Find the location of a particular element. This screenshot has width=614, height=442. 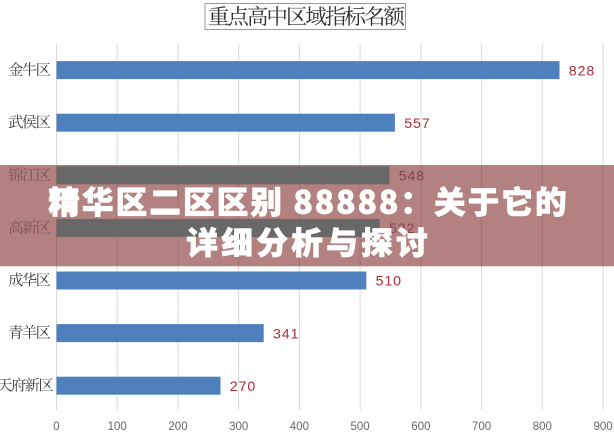

svg-text: 828 is located at coordinates (582, 71).